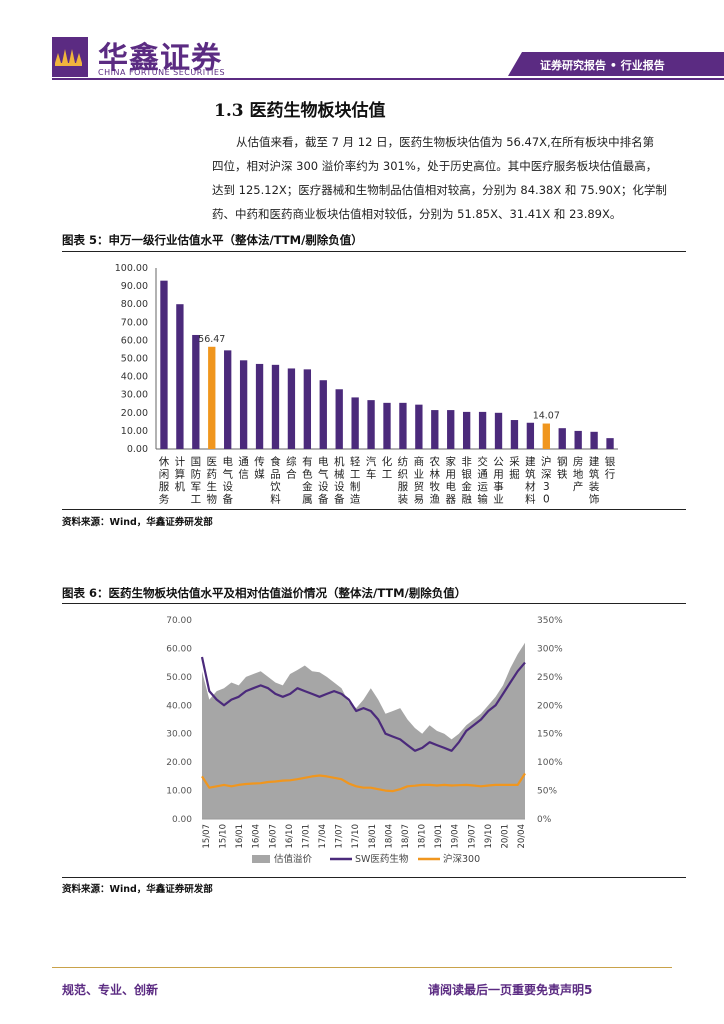 The image size is (724, 1024). Describe the element at coordinates (439, 836) in the screenshot. I see `x-tick-label: 19/01` at that location.